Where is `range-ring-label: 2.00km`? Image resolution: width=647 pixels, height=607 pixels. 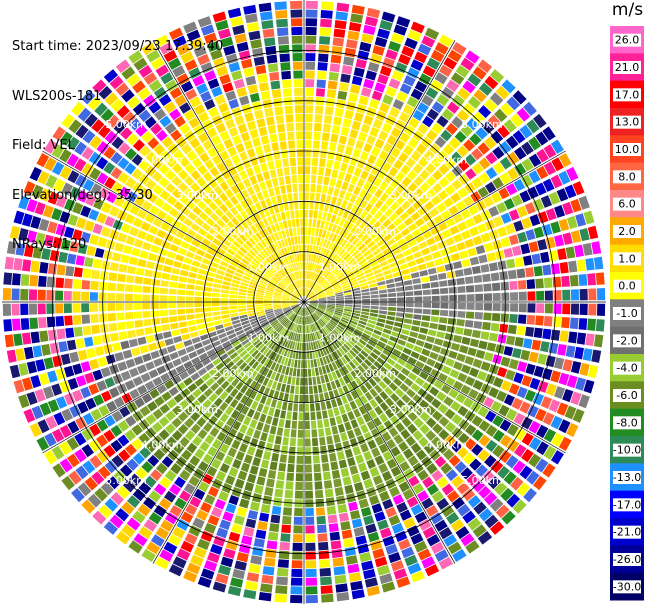 range-ring-label: 2.00km is located at coordinates (375, 373).